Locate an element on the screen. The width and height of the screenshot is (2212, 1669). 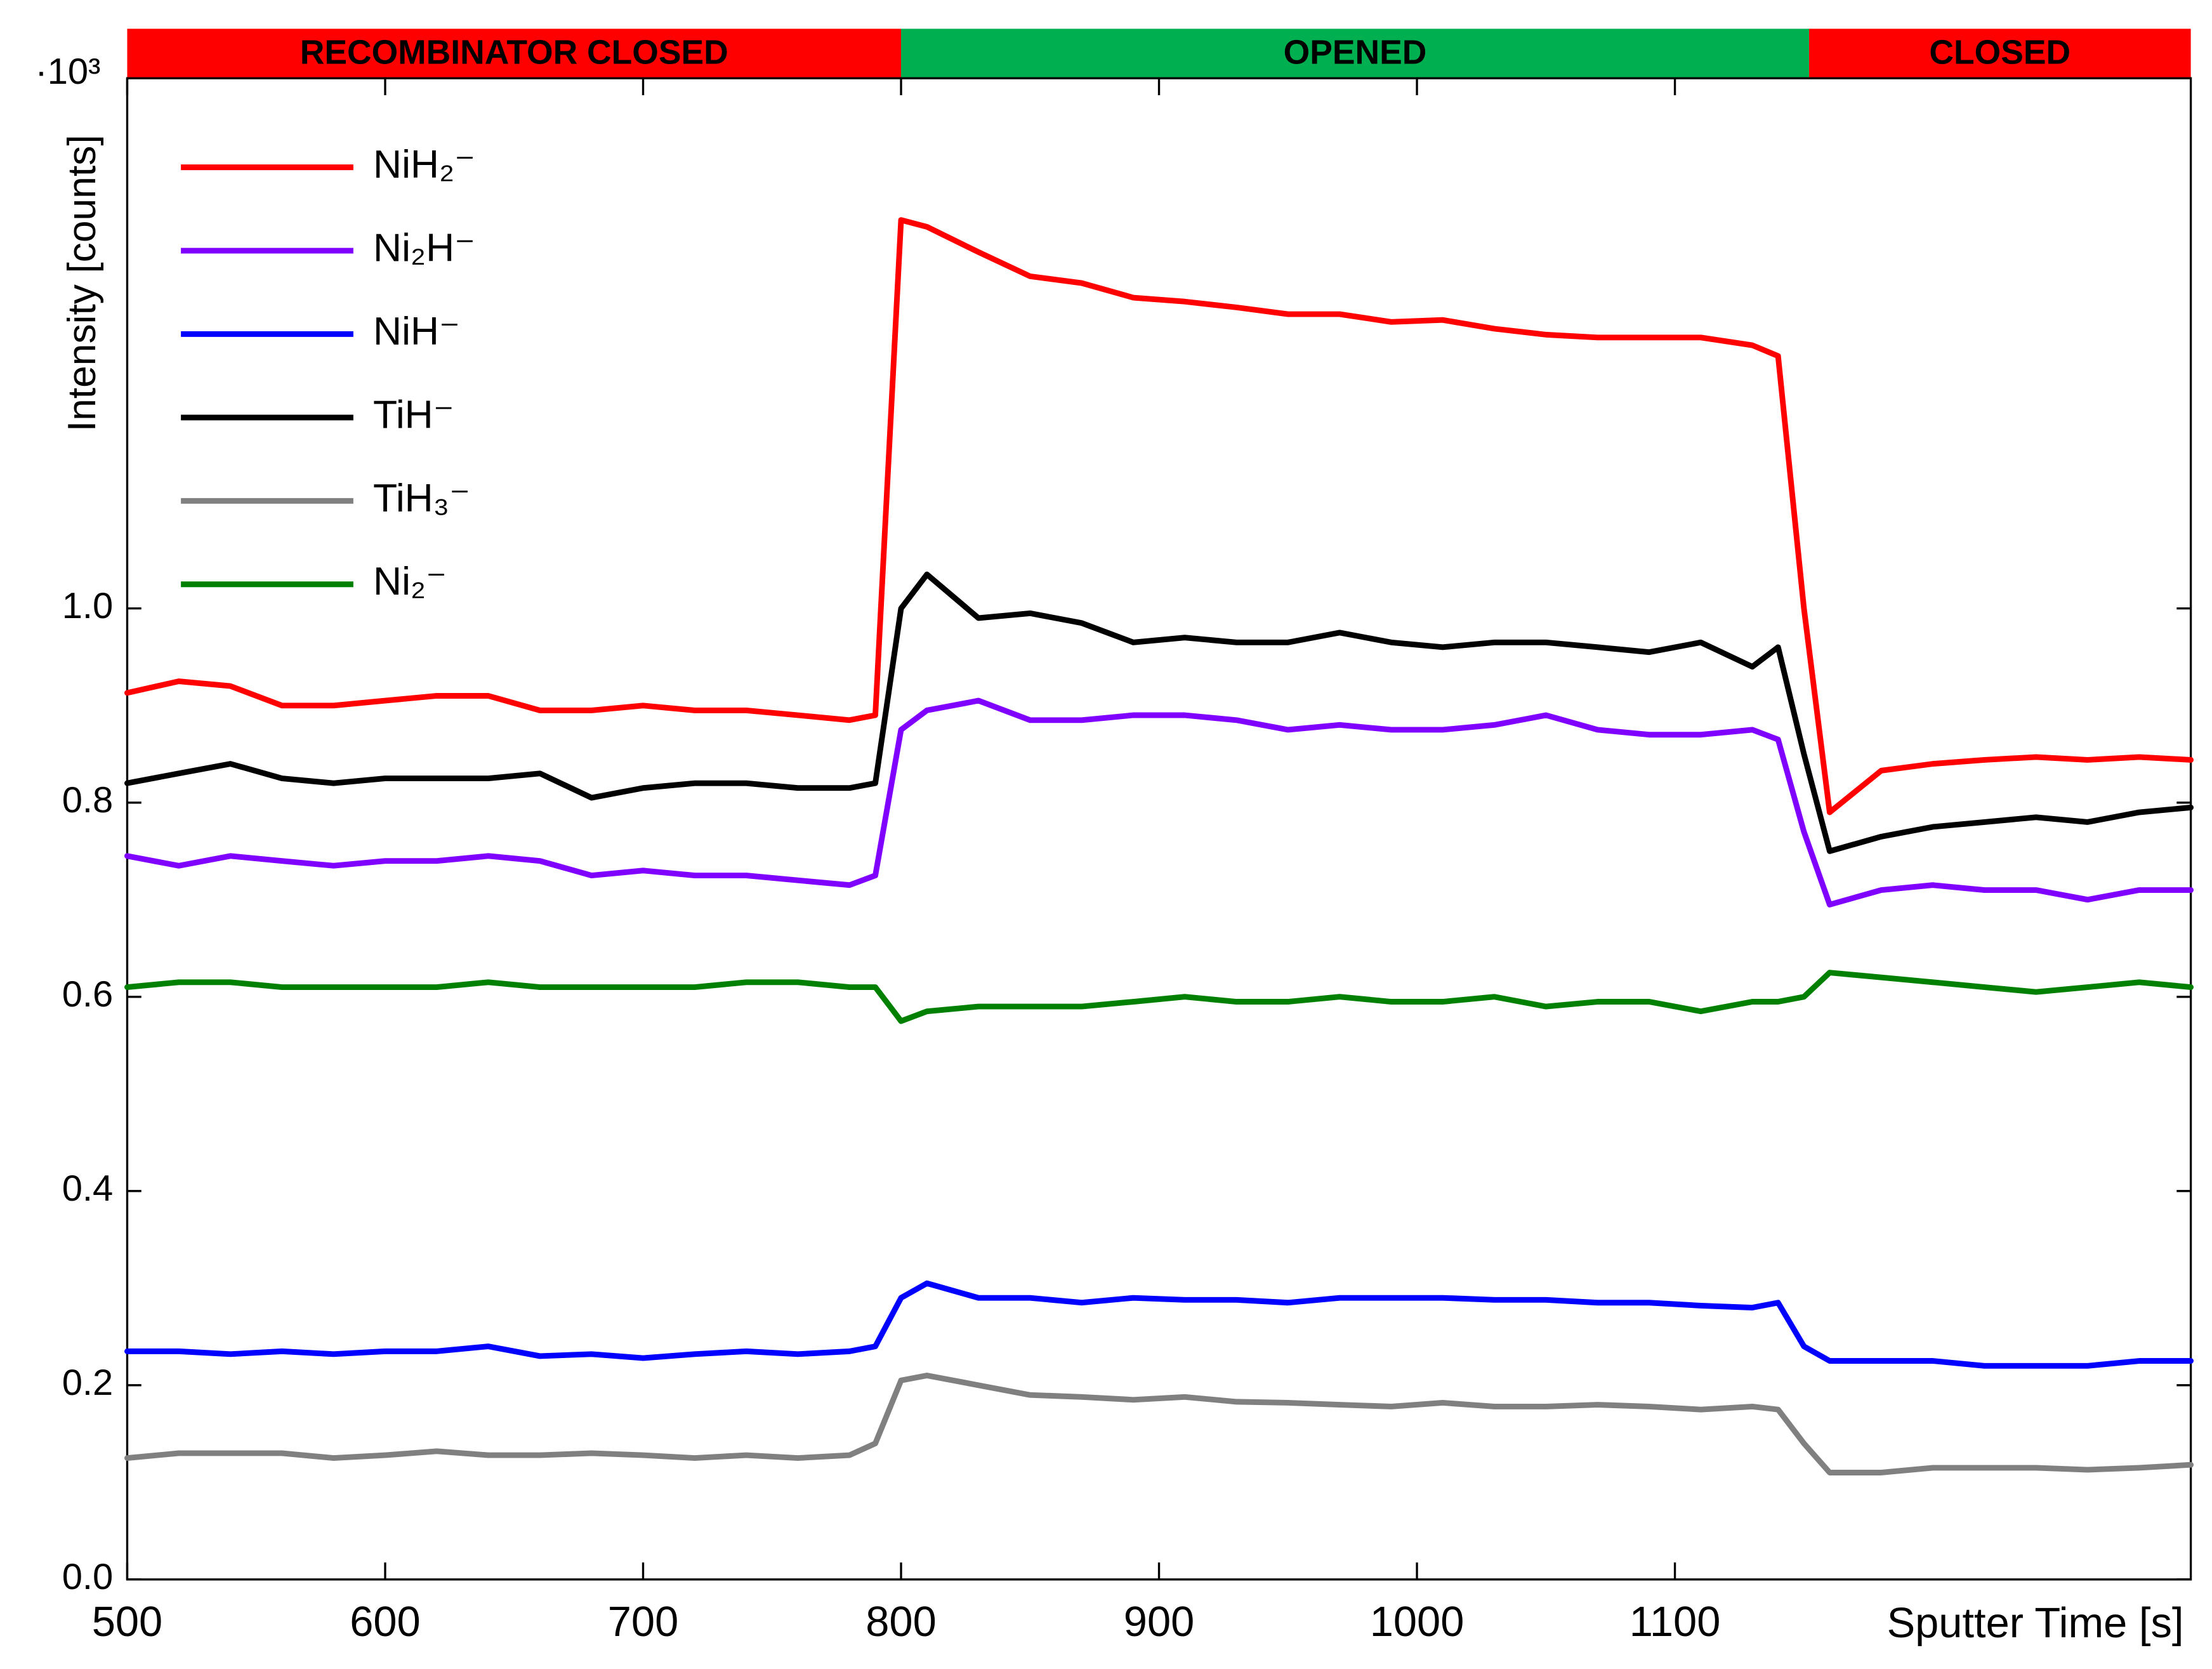
y-tick-label: 0.0 is located at coordinates (88, 1577).